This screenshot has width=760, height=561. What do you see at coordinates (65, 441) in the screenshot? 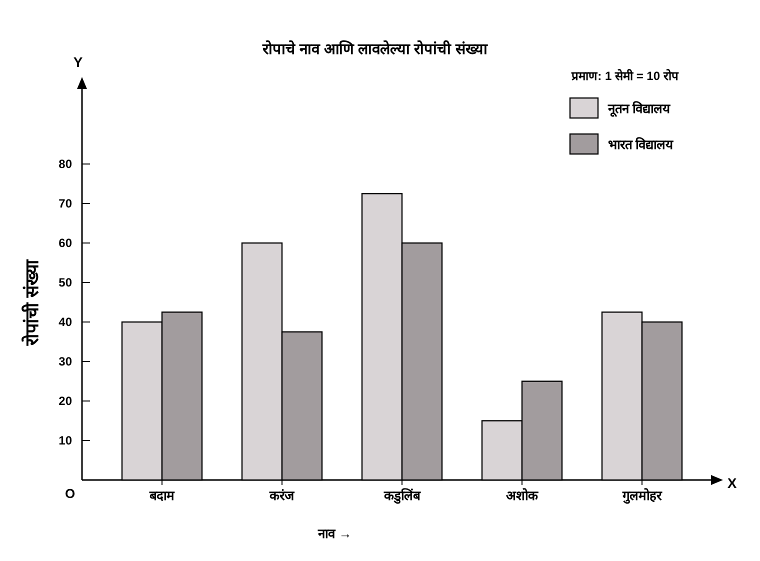
I see `y-tick-label: 10` at bounding box center [65, 441].